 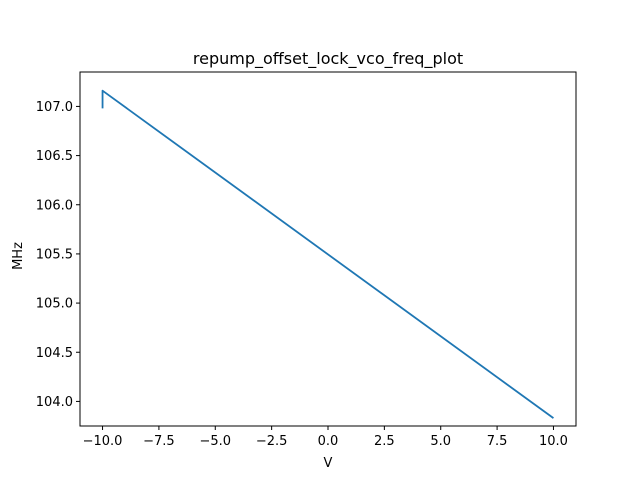 What do you see at coordinates (103, 441) in the screenshot?
I see `x-tick-label: −10.0` at bounding box center [103, 441].